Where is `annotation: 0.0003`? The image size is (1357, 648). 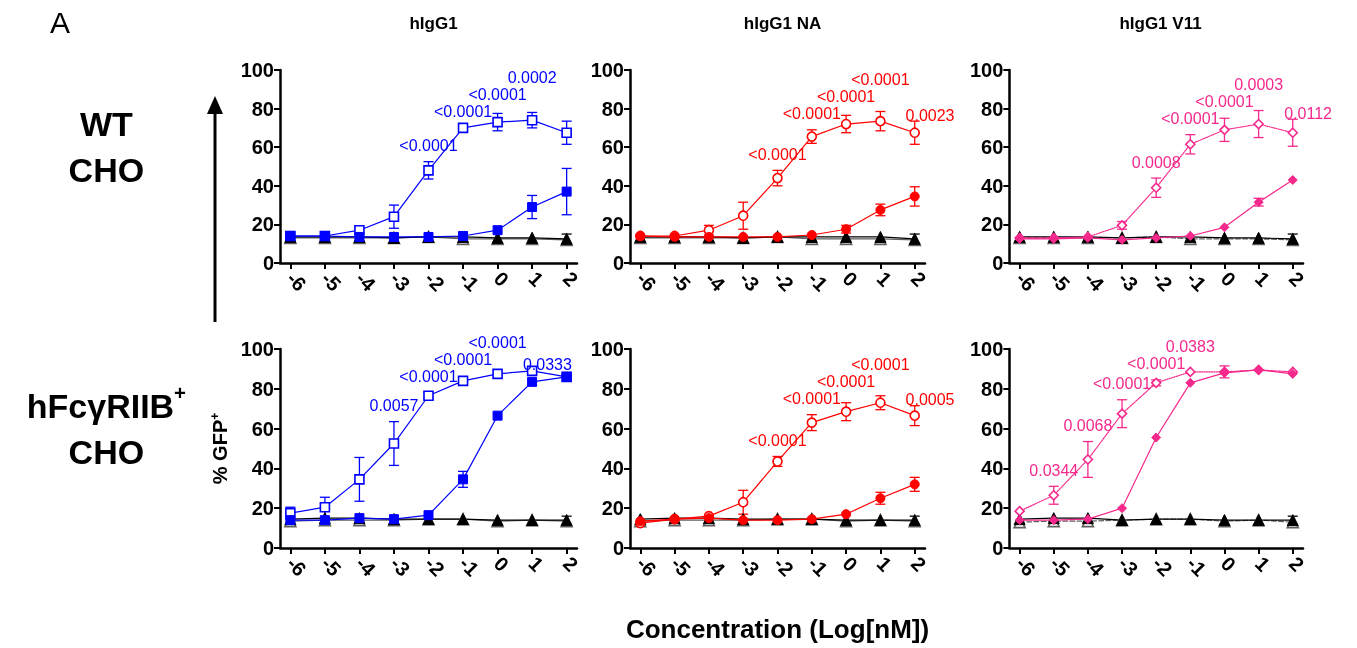 annotation: 0.0003 is located at coordinates (1259, 85).